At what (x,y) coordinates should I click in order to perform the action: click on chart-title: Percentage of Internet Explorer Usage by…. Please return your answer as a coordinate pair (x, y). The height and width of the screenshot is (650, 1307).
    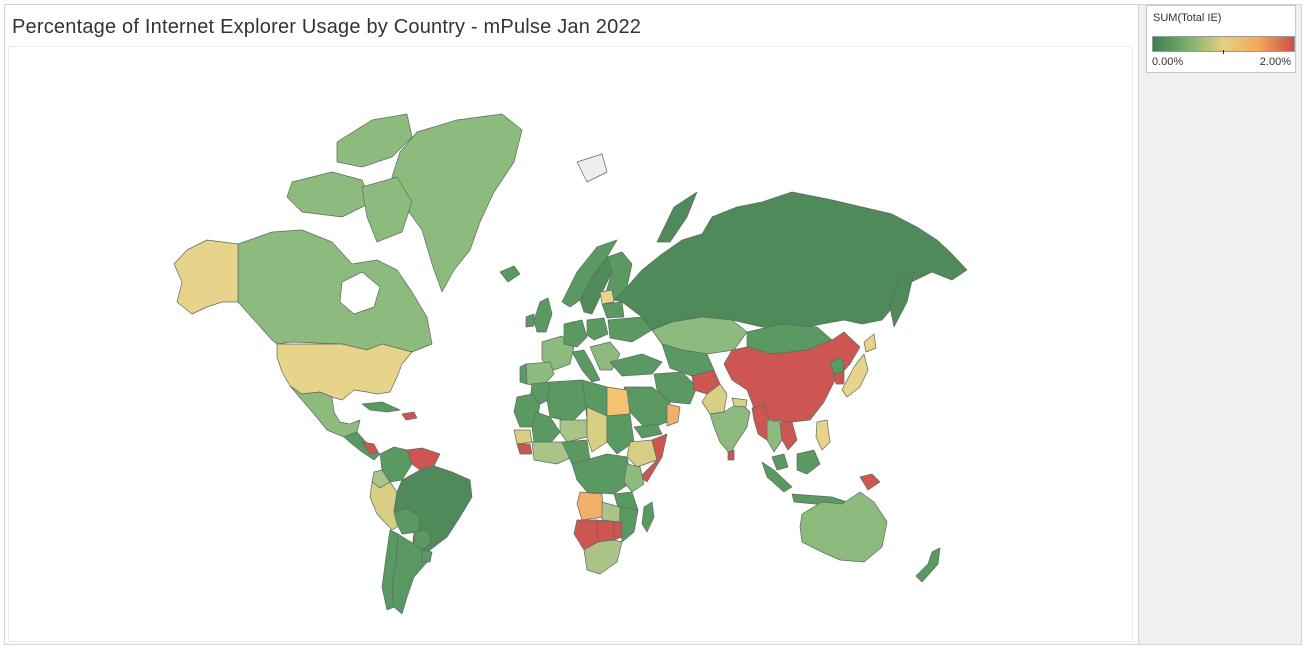
    Looking at the image, I should click on (327, 27).